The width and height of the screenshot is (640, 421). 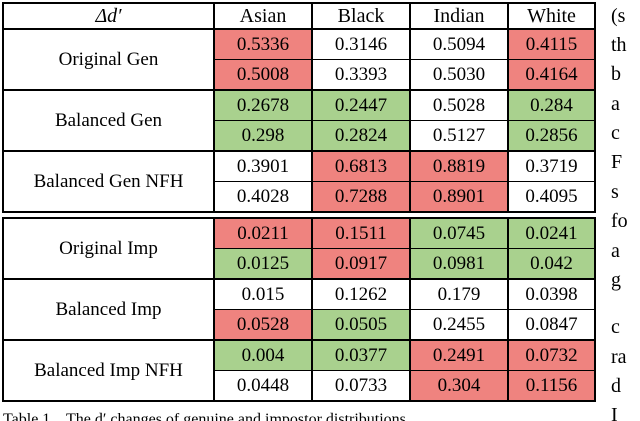 What do you see at coordinates (616, 386) in the screenshot?
I see `adjacent-column-text-fragment: d` at bounding box center [616, 386].